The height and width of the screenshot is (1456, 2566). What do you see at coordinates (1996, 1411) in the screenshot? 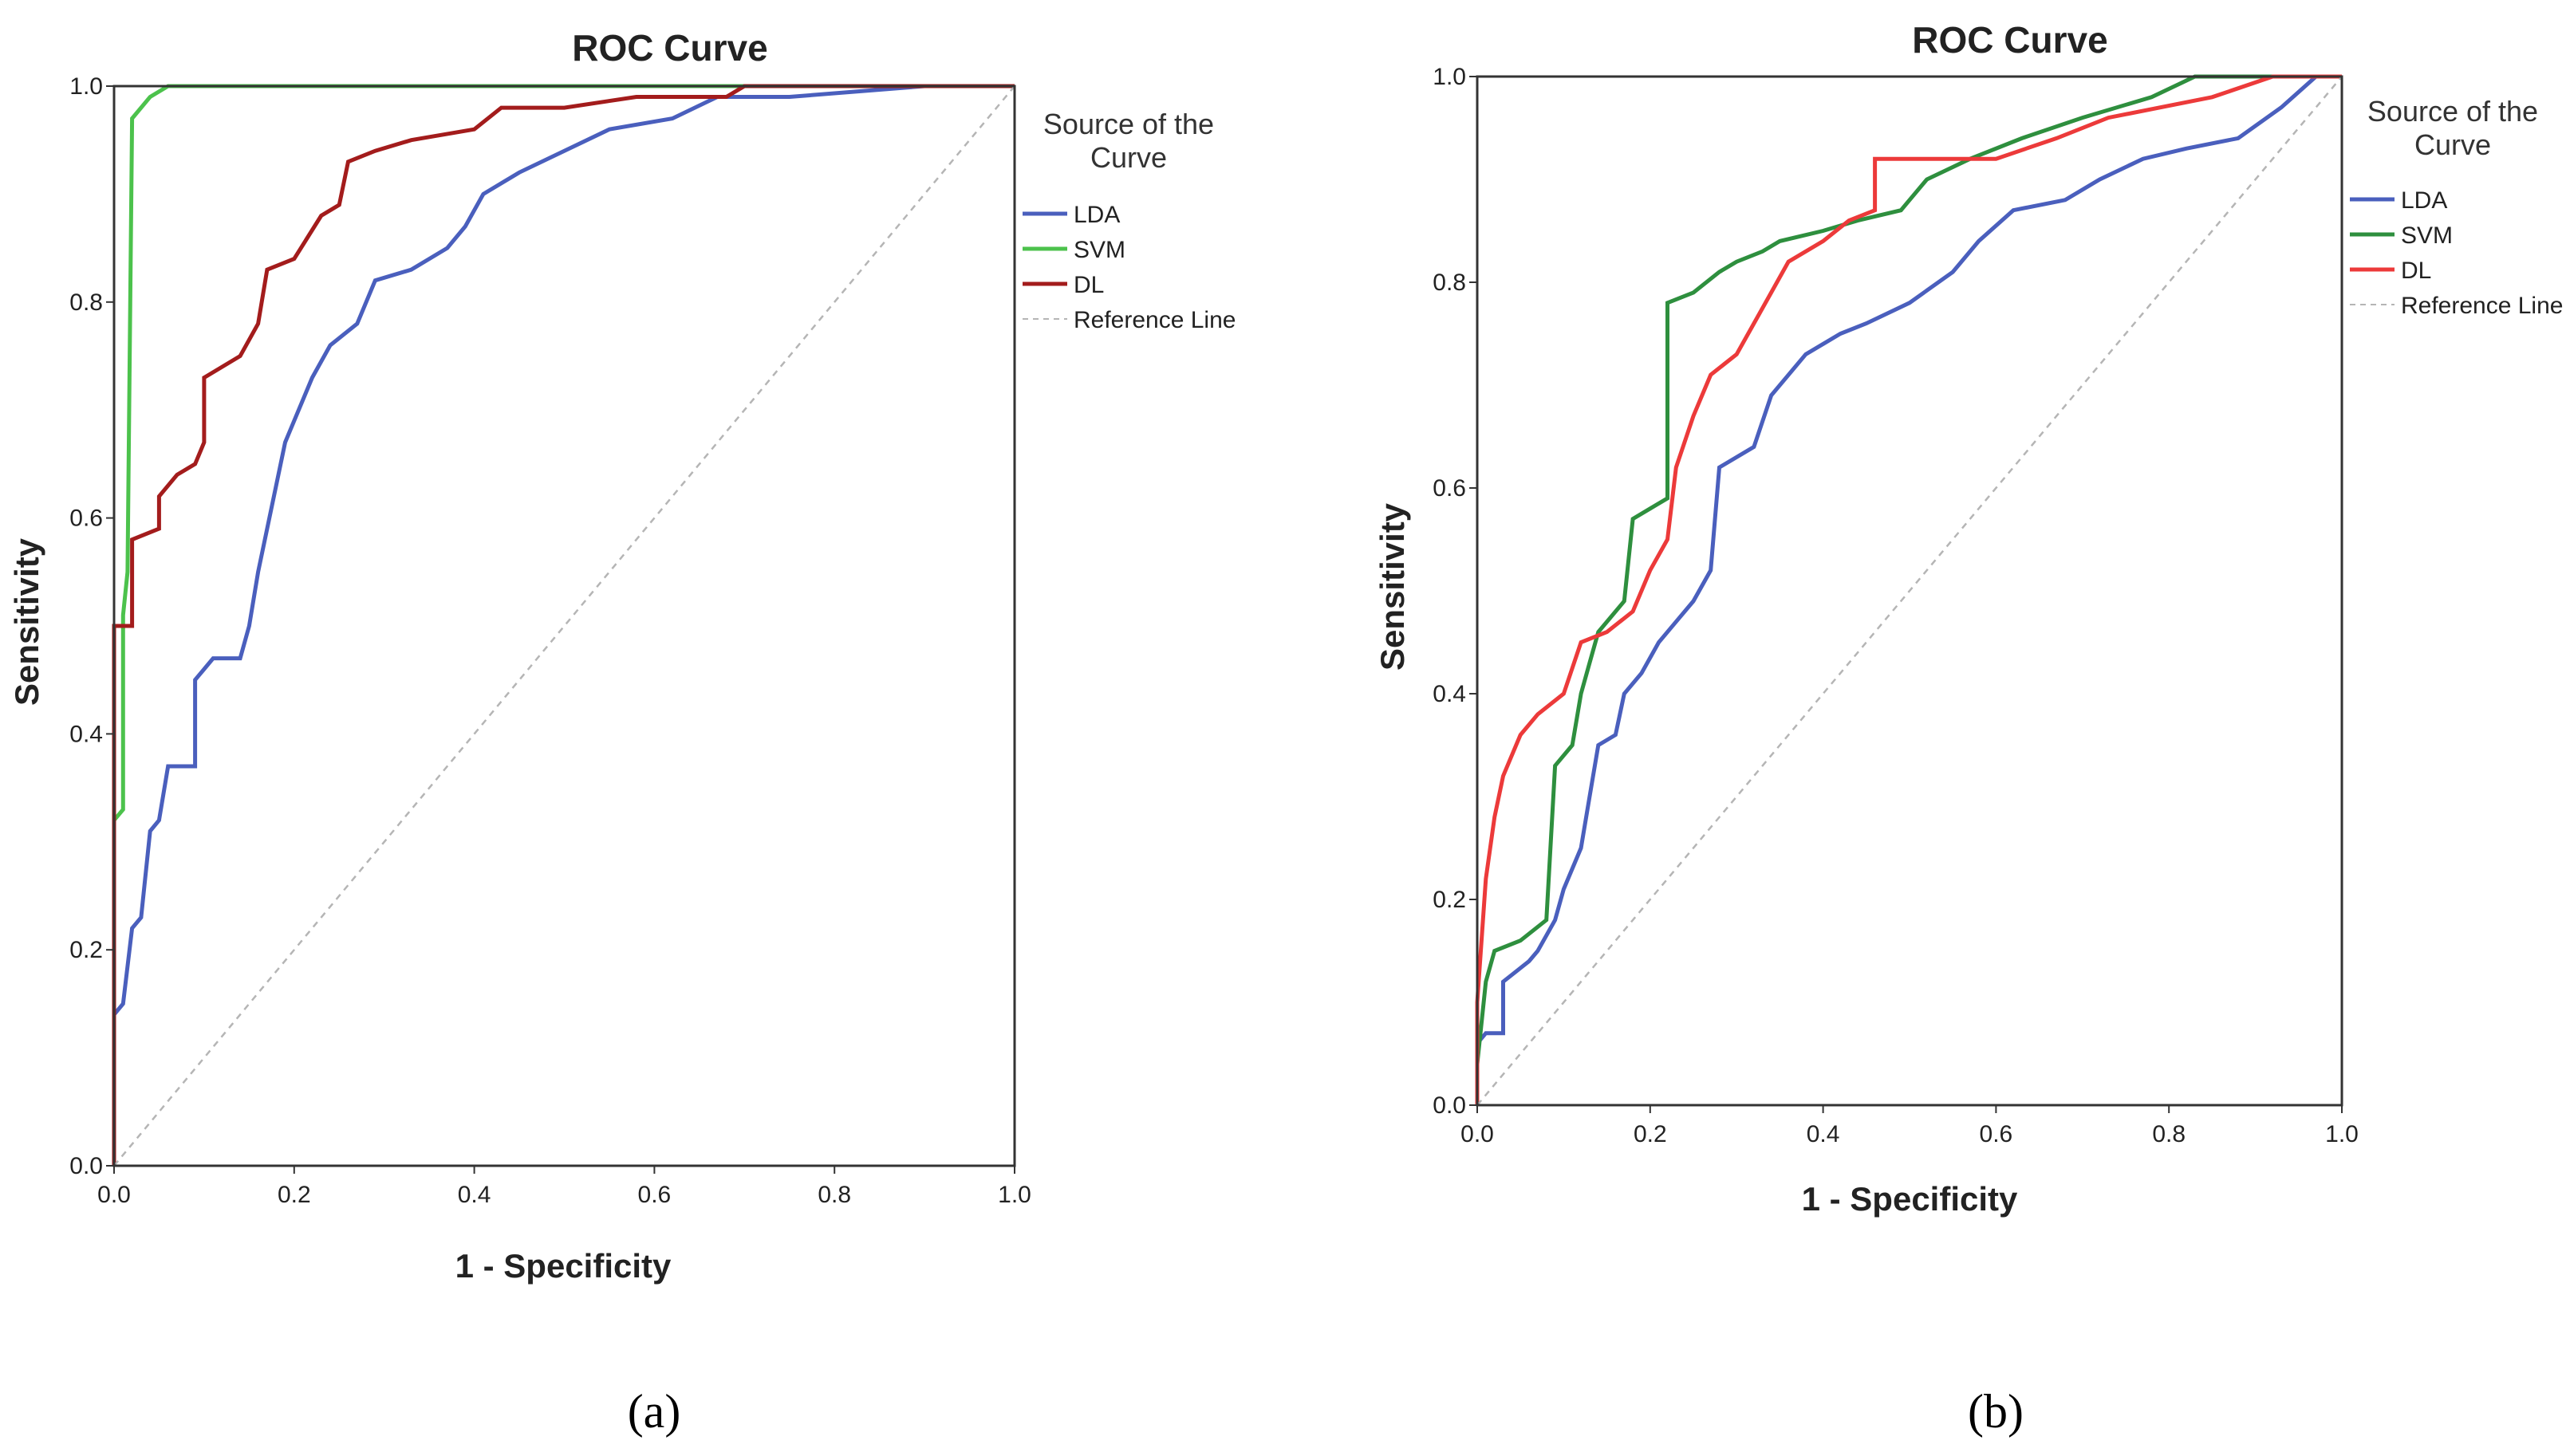
I see `caption-b: (b)` at bounding box center [1996, 1411].